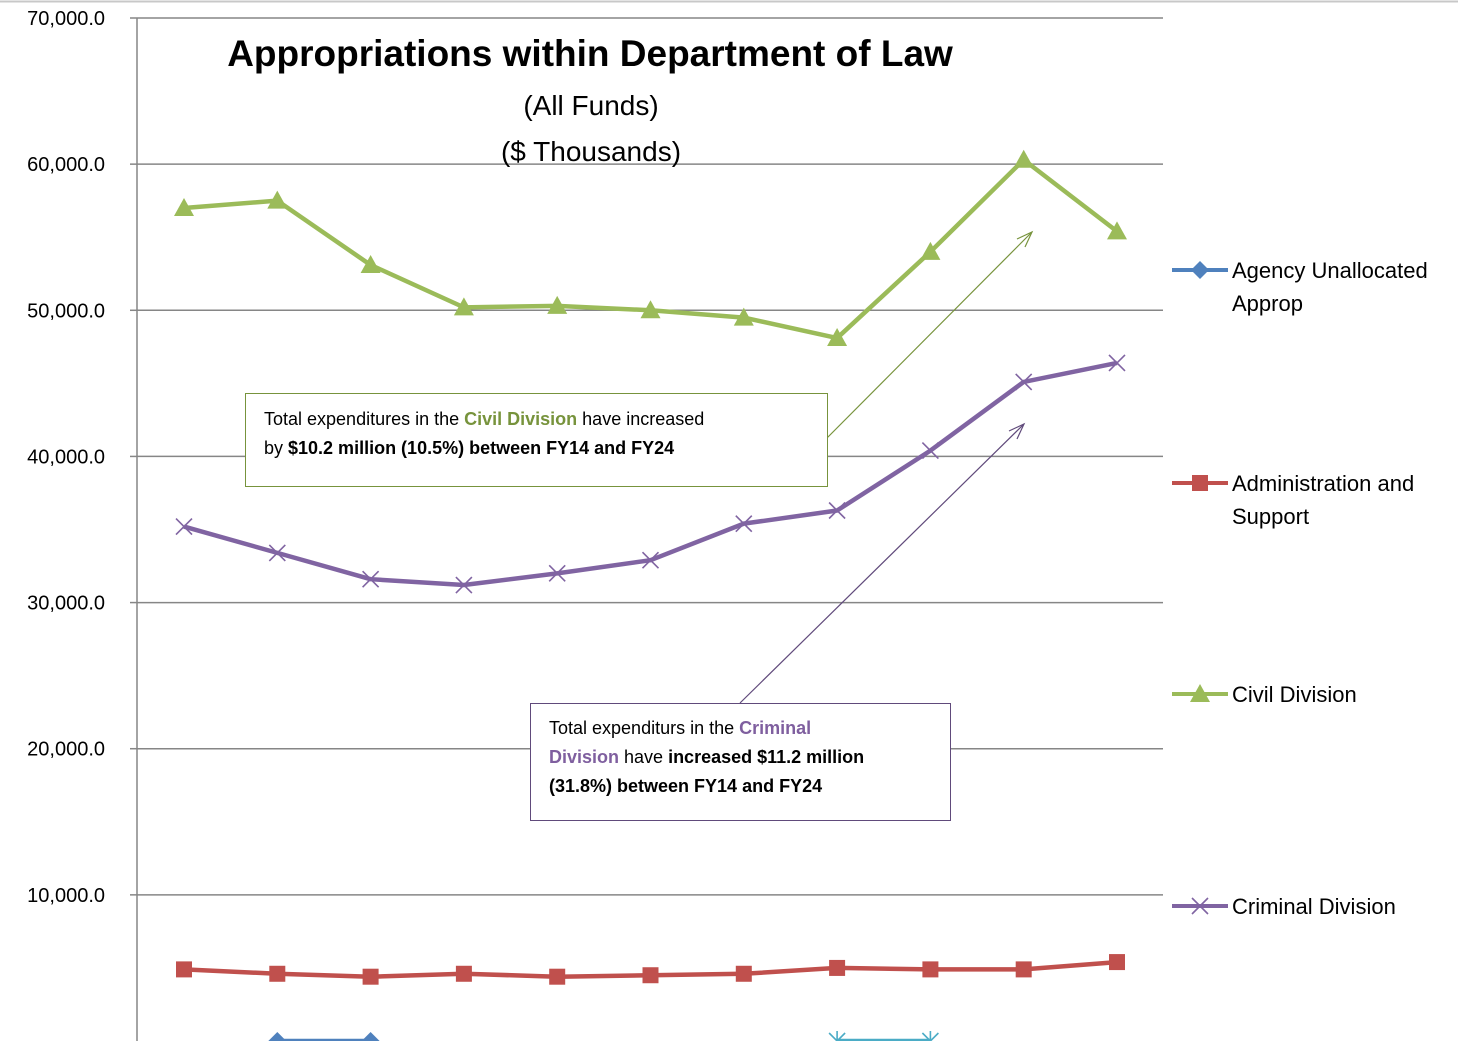 This screenshot has height=1041, width=1458. I want to click on legend-item: Civil Division, so click(1264, 694).